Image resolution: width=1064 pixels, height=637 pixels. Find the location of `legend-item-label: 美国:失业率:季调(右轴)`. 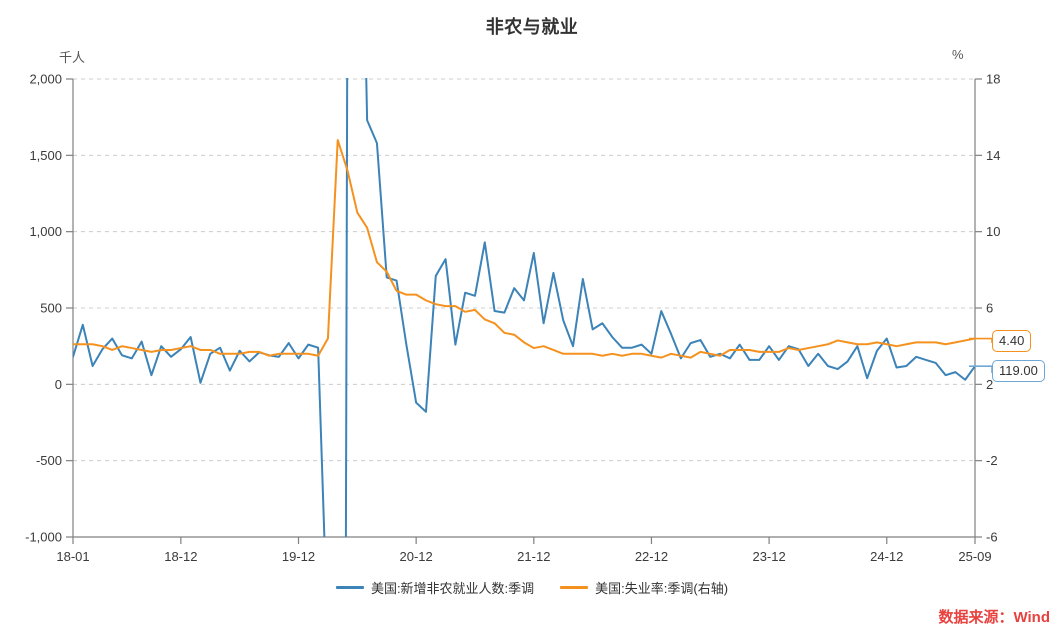

legend-item-label: 美国:失业率:季调(右轴) is located at coordinates (662, 588).